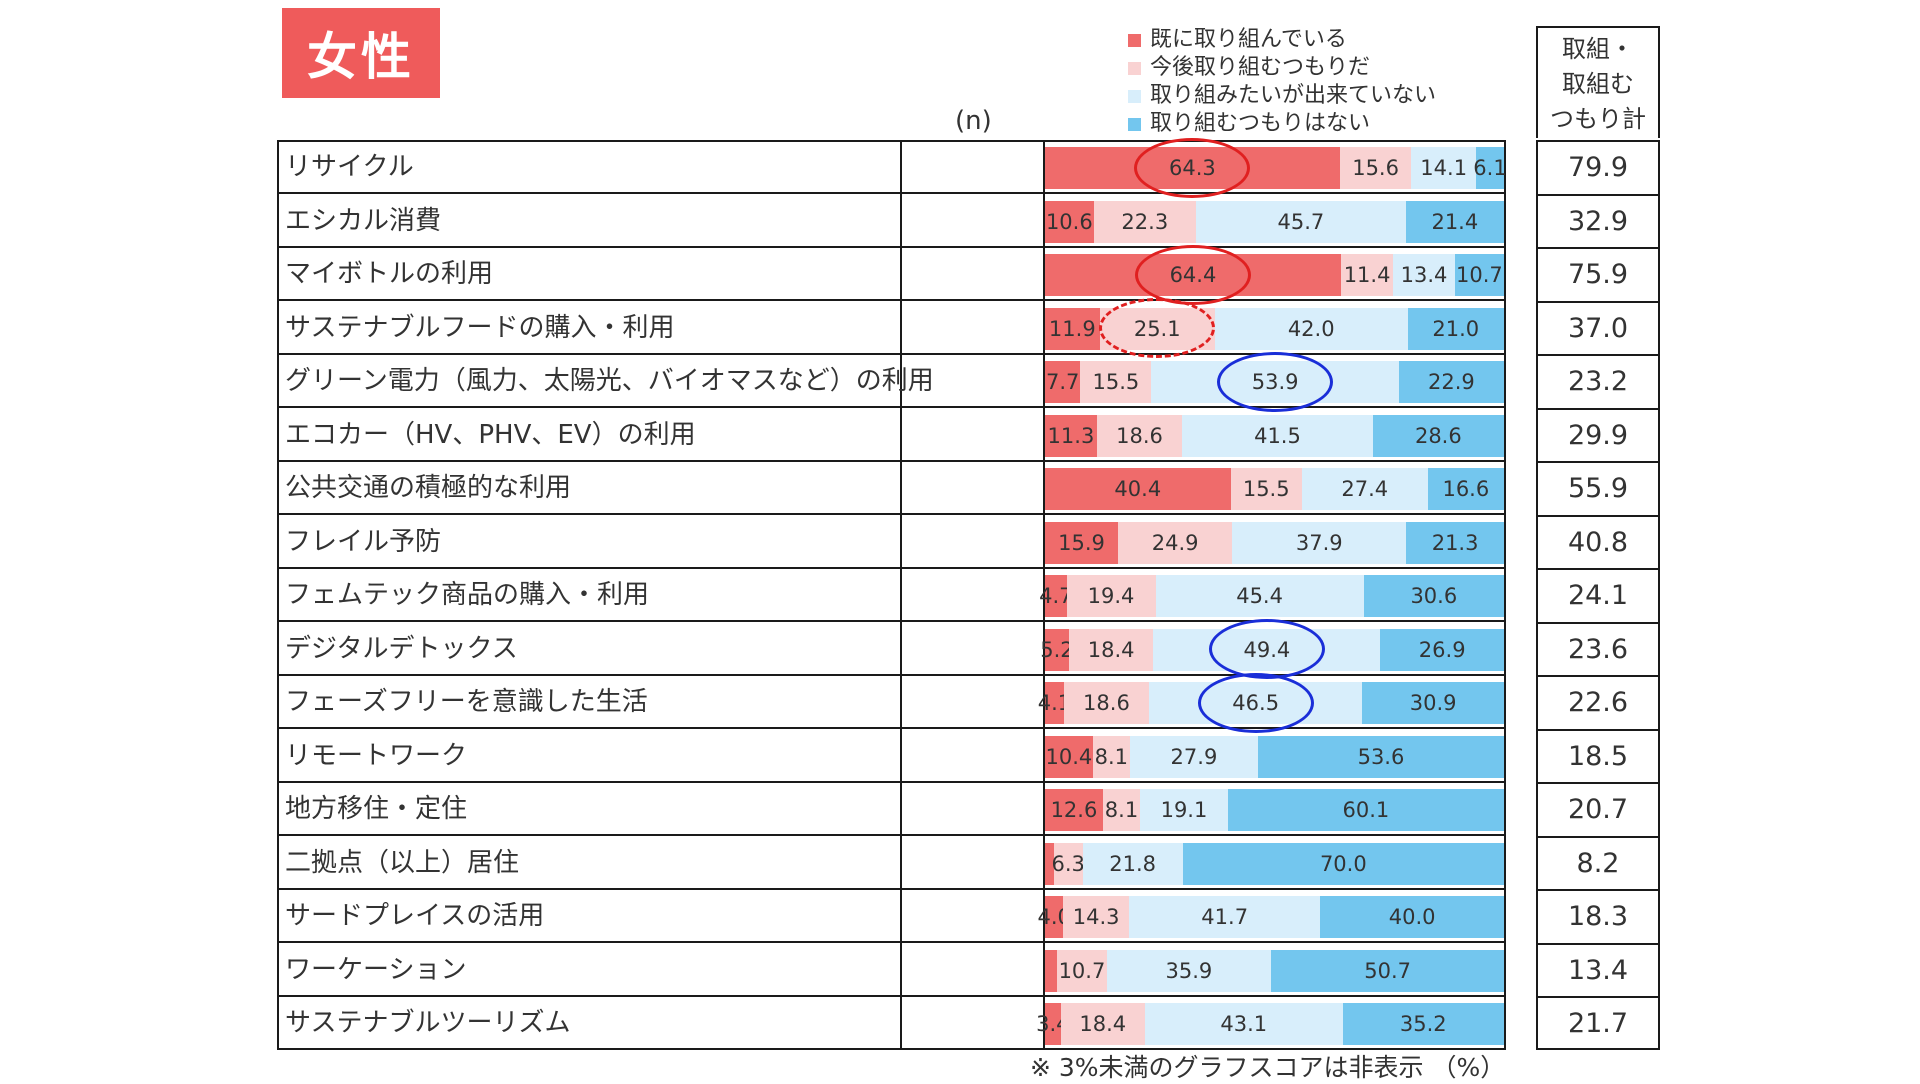 This screenshot has width=1920, height=1084. Describe the element at coordinates (892, 167) in the screenshot. I see `table-row: リサイクル(1,400)64.315.614.16.1` at that location.